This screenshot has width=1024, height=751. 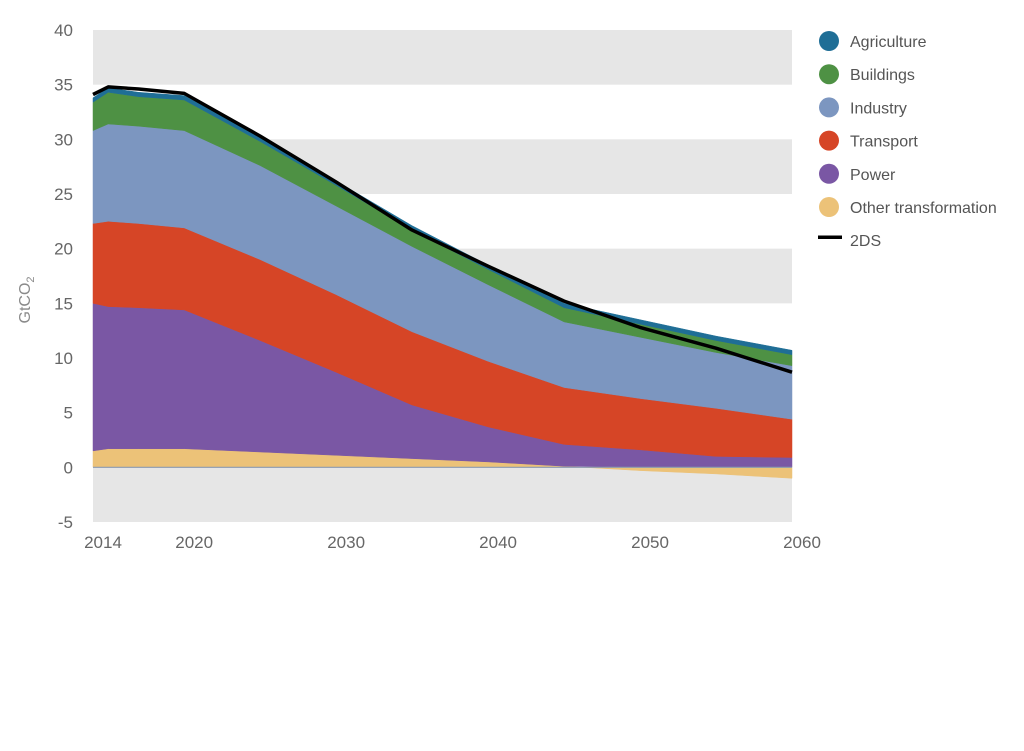 What do you see at coordinates (923, 208) in the screenshot?
I see `legend-label-other-transformation: Other transformation` at bounding box center [923, 208].